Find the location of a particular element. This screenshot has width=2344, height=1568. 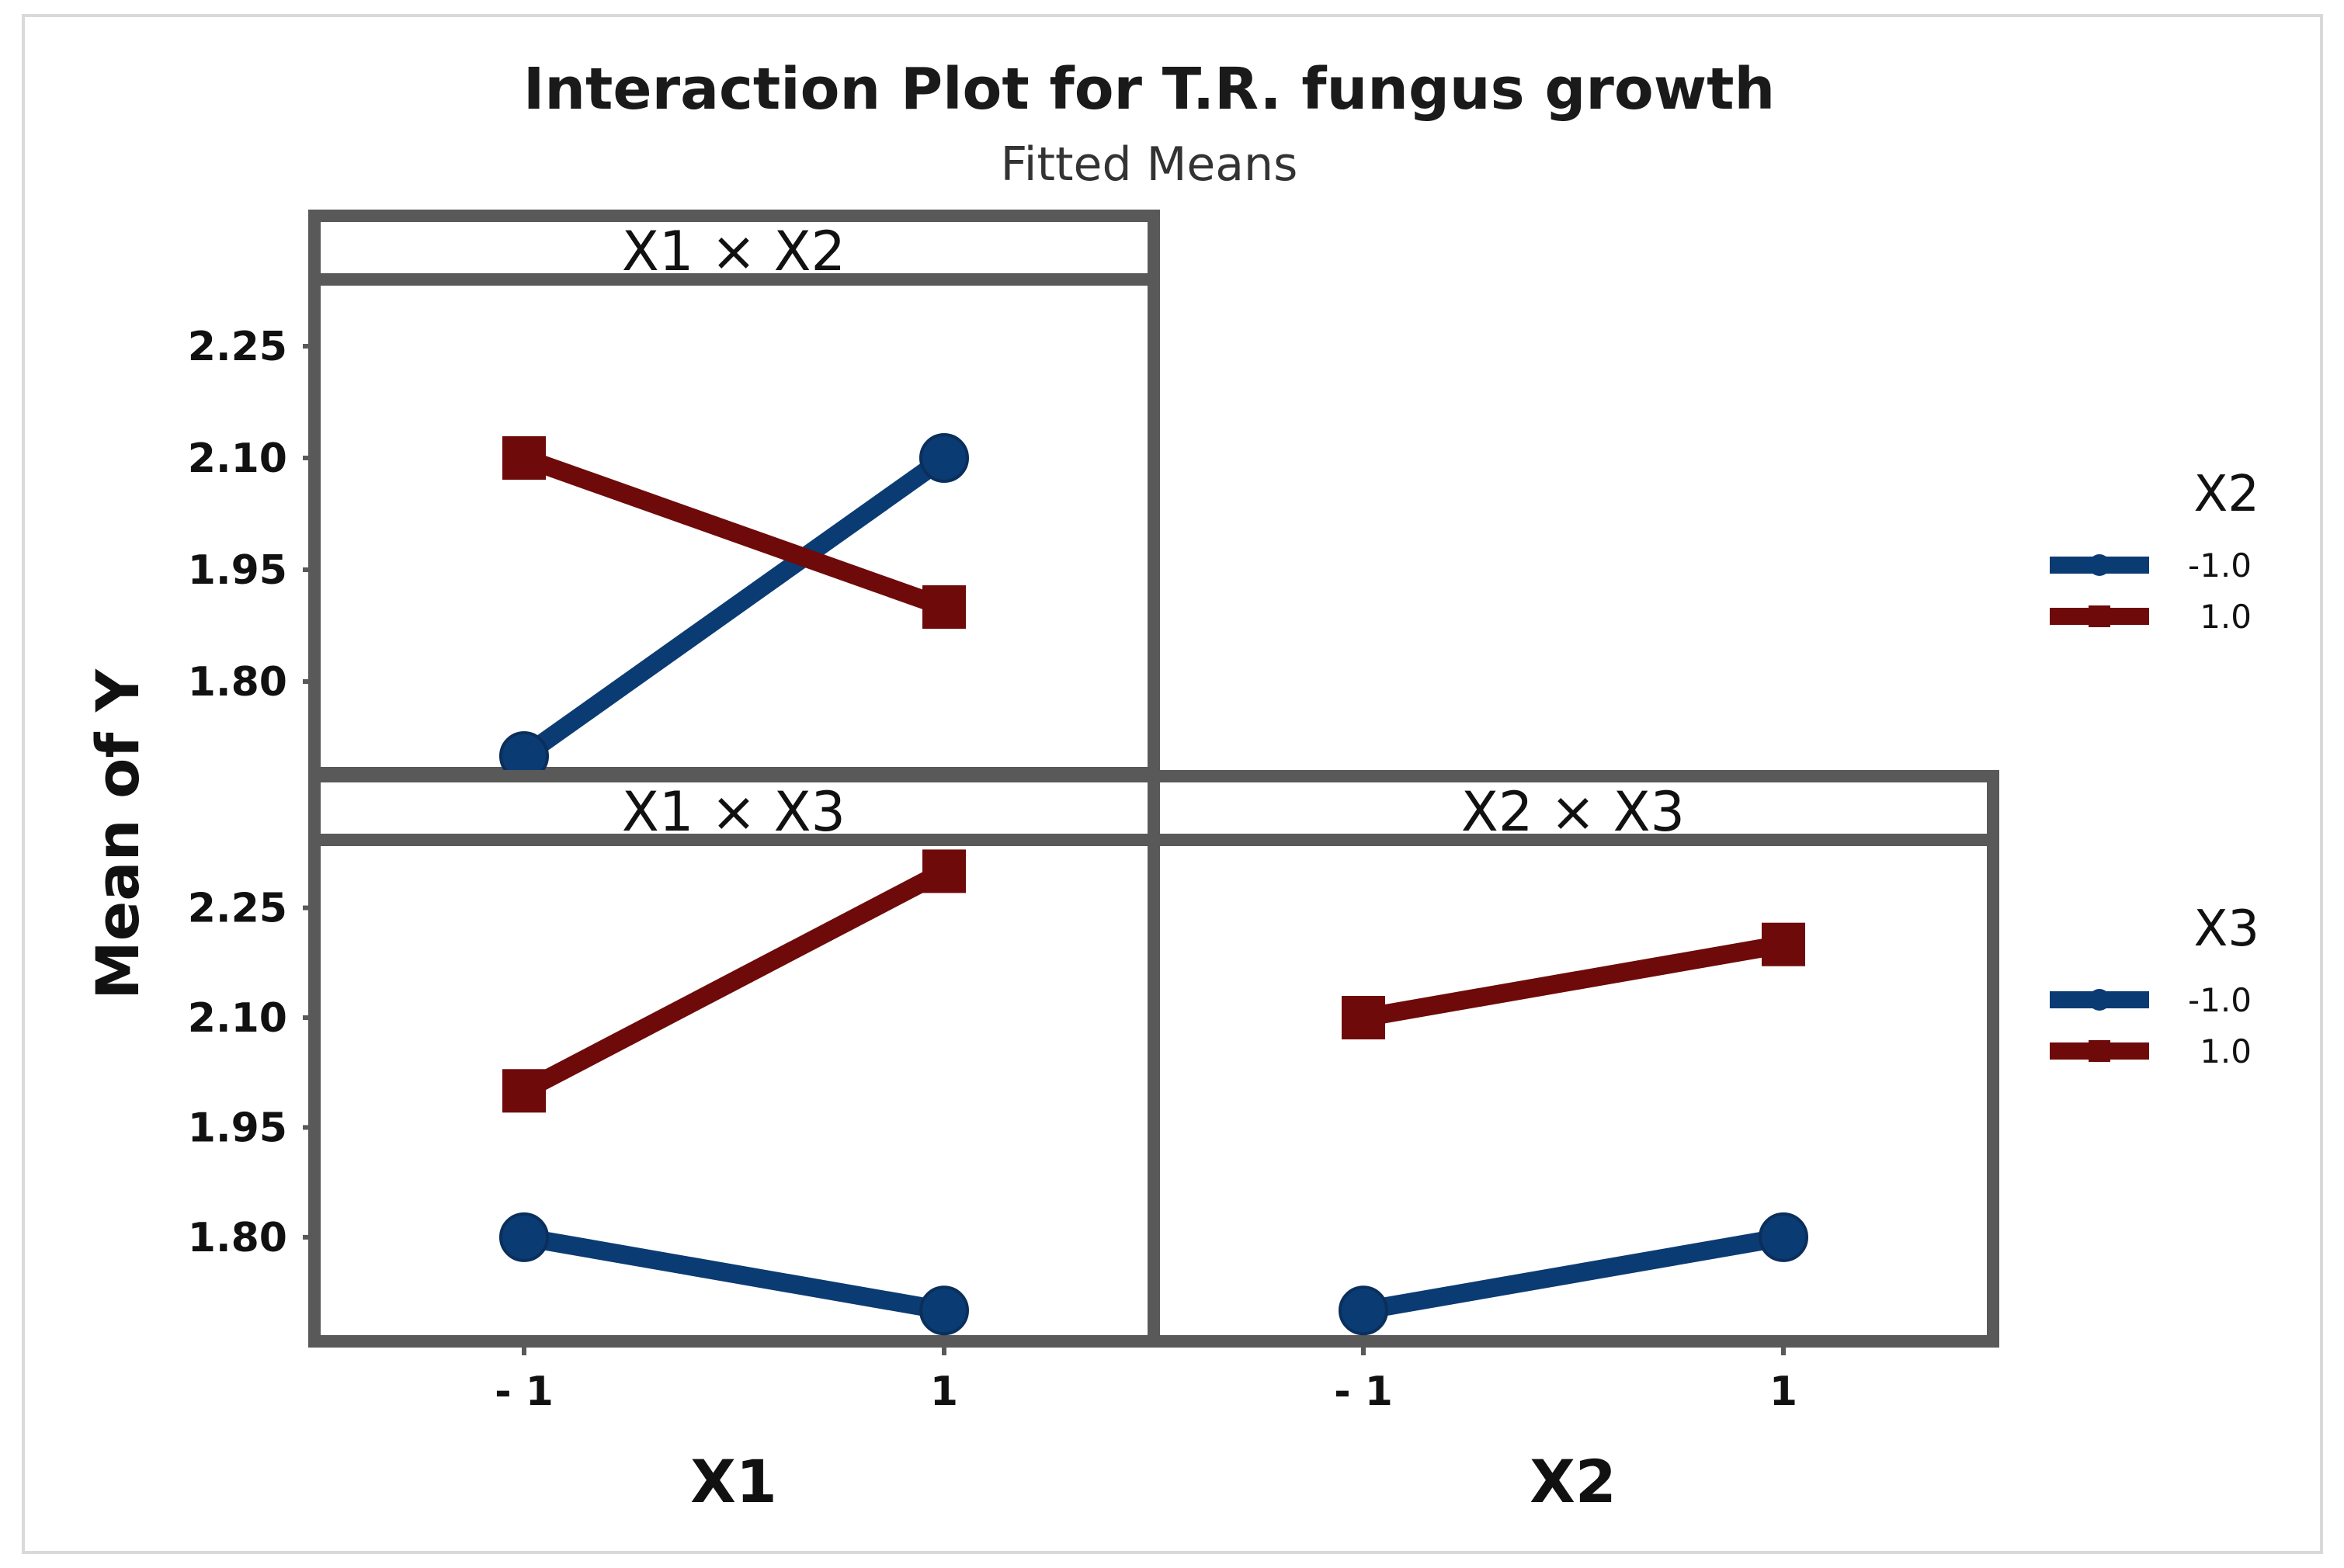

panel-x2-x3: X2 × X3 is located at coordinates (1573, 1059).